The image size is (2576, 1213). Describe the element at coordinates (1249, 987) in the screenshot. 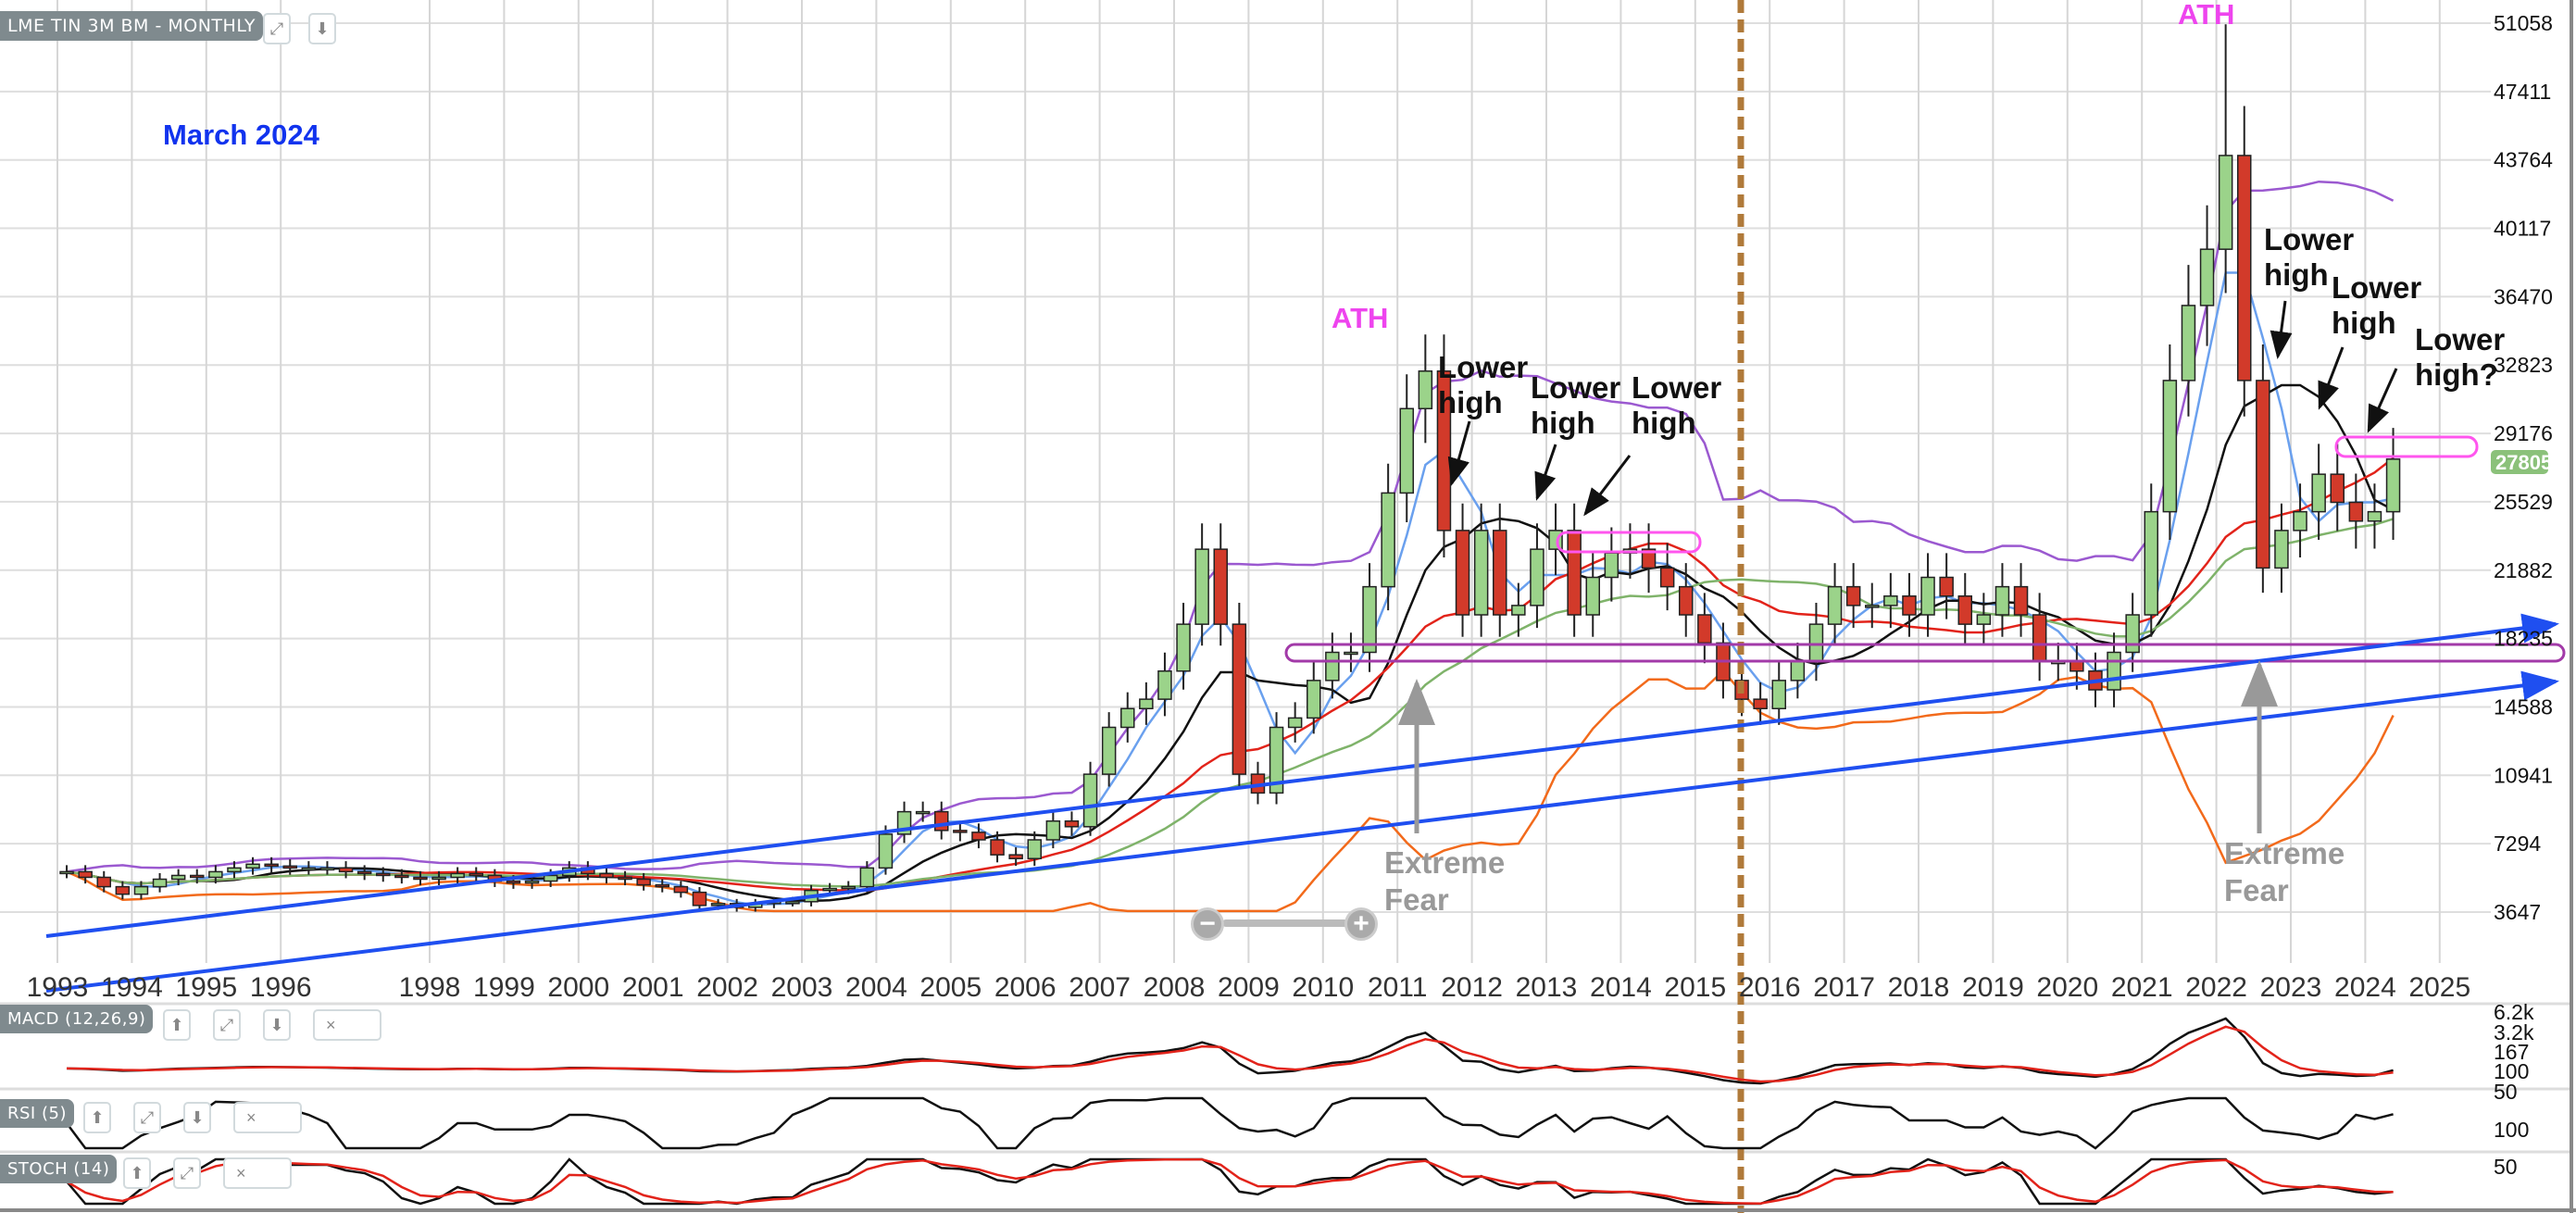

I see `x-tick-label: 2009` at that location.